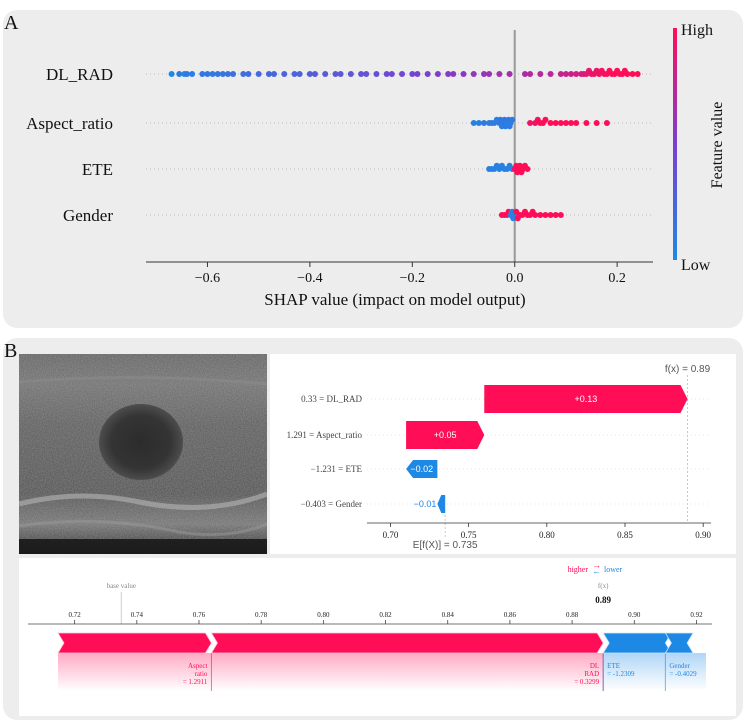 The image size is (747, 724). I want to click on force-feature-label: ratio, so click(201, 674).